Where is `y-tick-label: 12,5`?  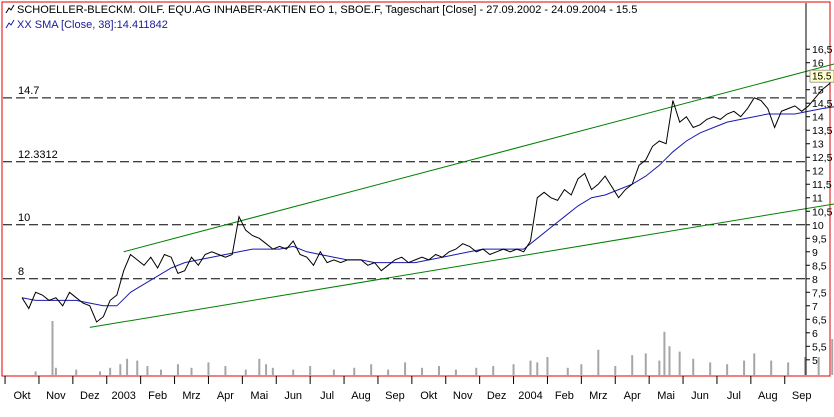
y-tick-label: 12,5 is located at coordinates (822, 158).